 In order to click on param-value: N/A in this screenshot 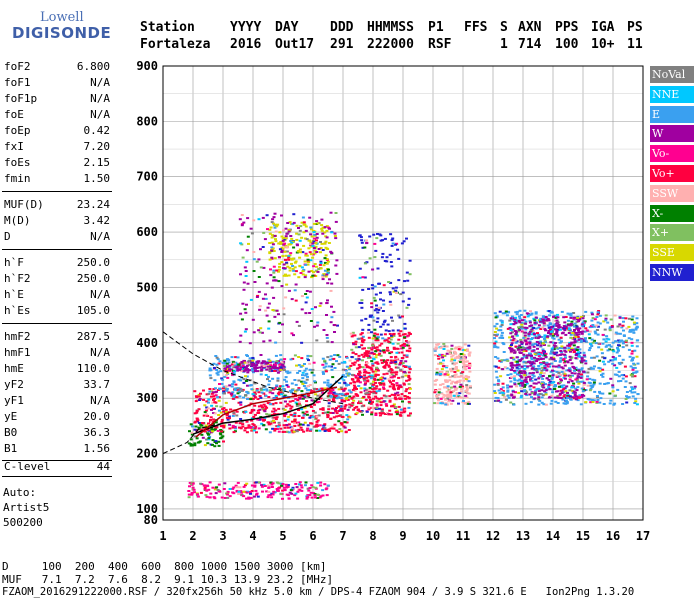, I will do `click(100, 114)`.